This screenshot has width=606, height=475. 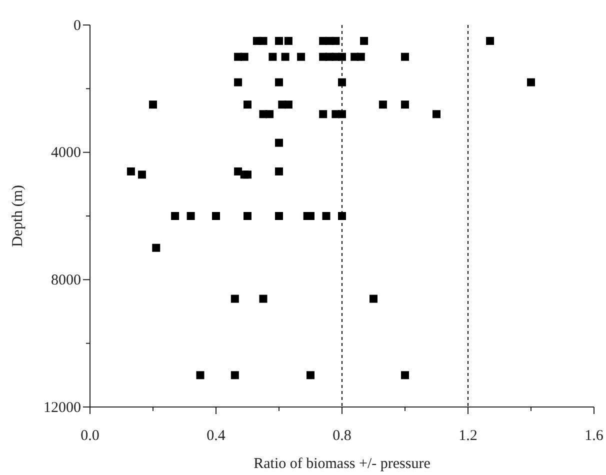 I want to click on y-tick-label: 12000, so click(x=62, y=408).